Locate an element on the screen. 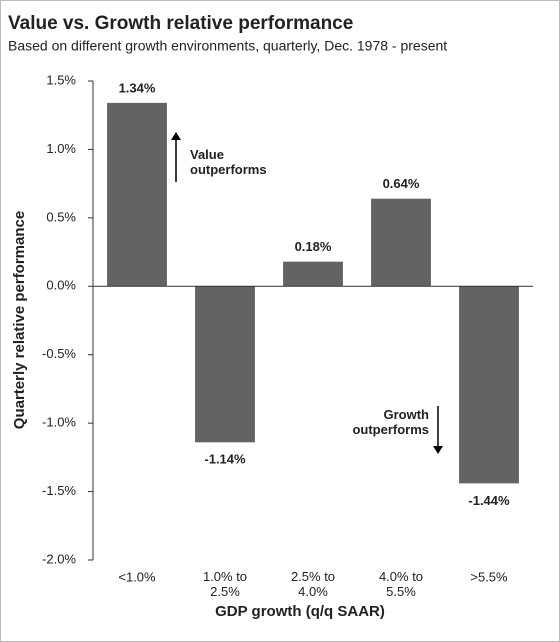 The image size is (560, 642). value-label: -1.44% is located at coordinates (489, 500).